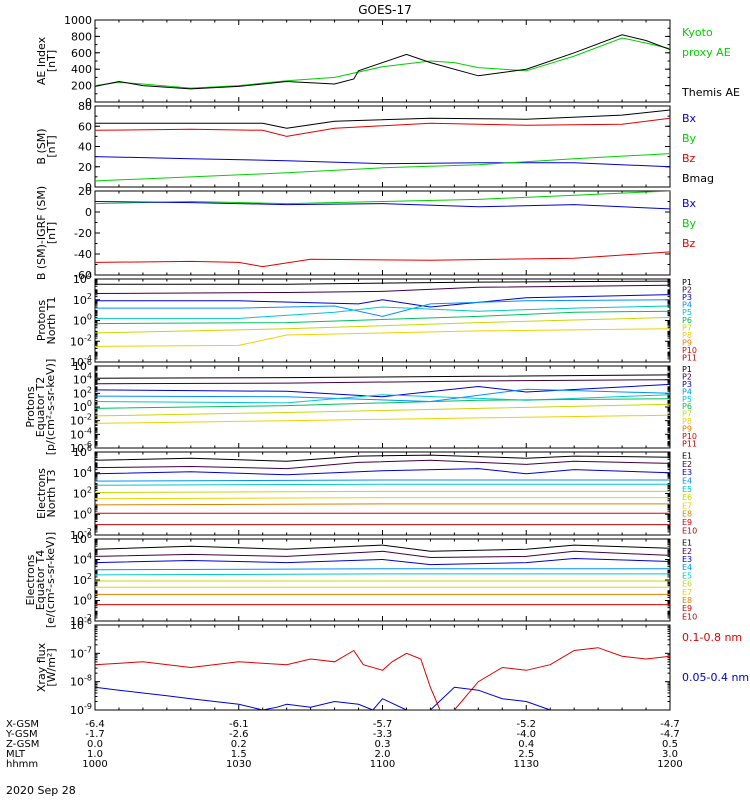 The width and height of the screenshot is (750, 800). Describe the element at coordinates (81, 340) in the screenshot. I see `y-tick-label: 10⁻²` at that location.